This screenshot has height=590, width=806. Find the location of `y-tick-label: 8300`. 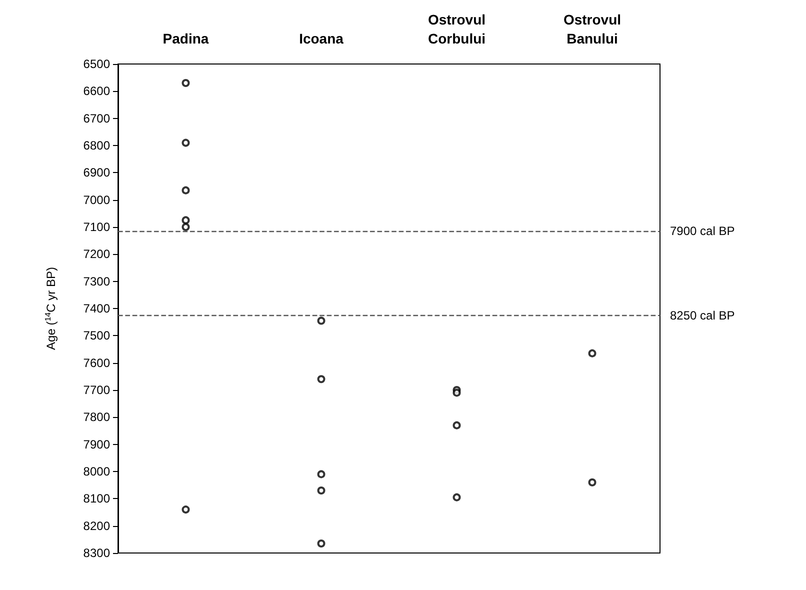

y-tick-label: 8300 is located at coordinates (96, 553).